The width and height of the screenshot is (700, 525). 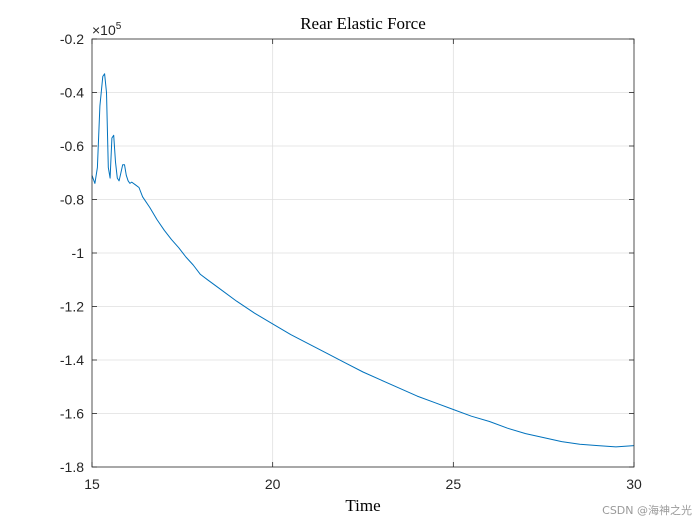 I want to click on x-tick-label: 30, so click(x=634, y=484).